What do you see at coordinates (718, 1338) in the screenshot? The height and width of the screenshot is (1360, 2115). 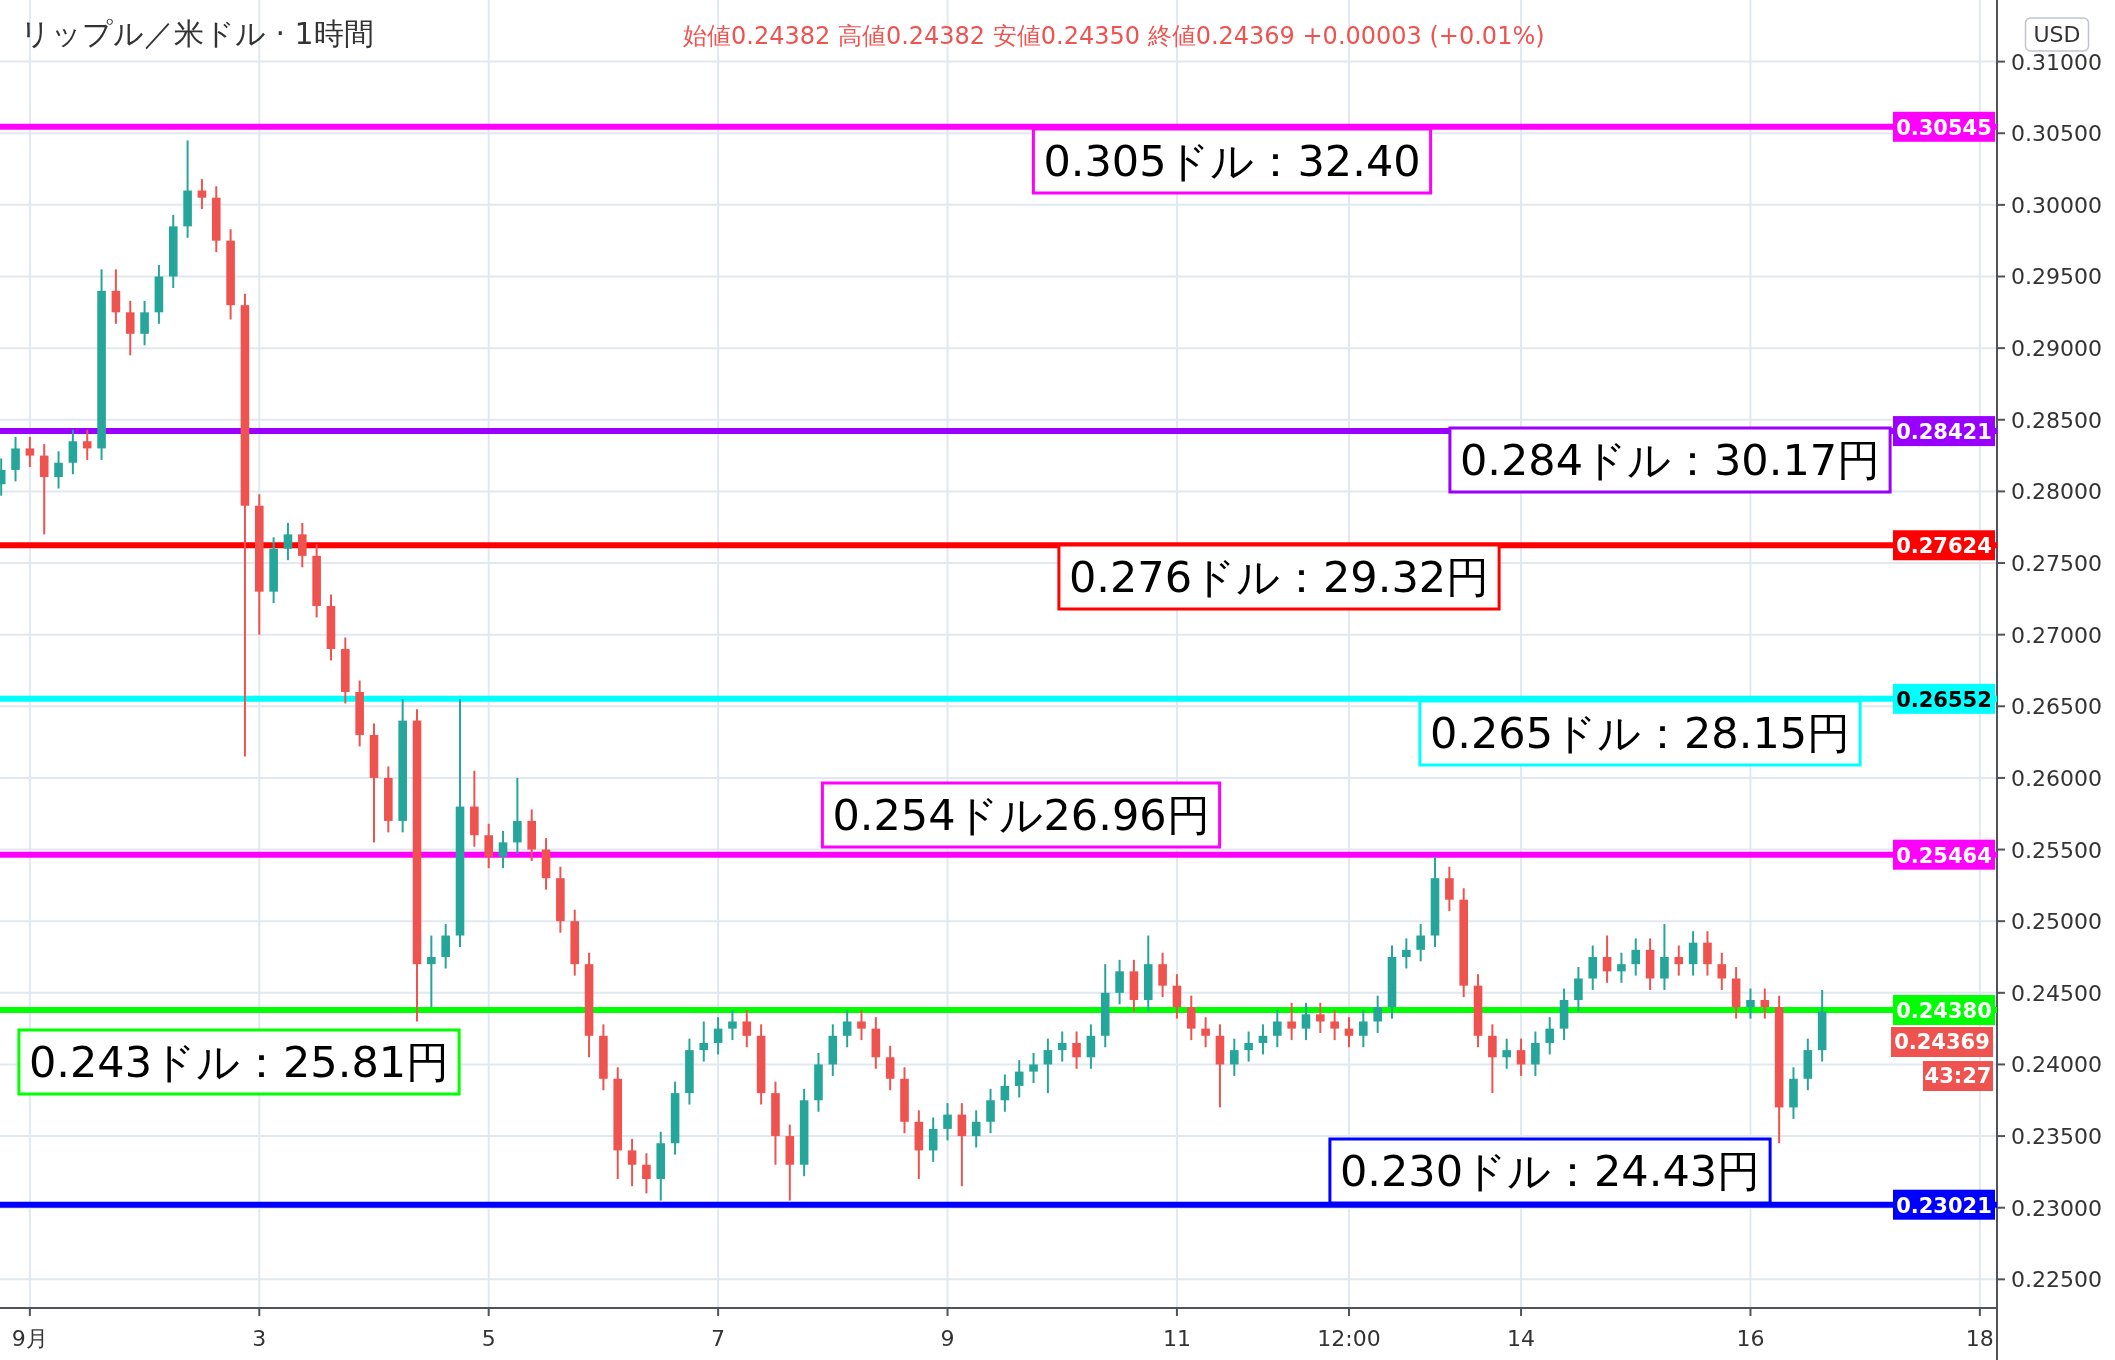 I see `x-tick-label: 7` at bounding box center [718, 1338].